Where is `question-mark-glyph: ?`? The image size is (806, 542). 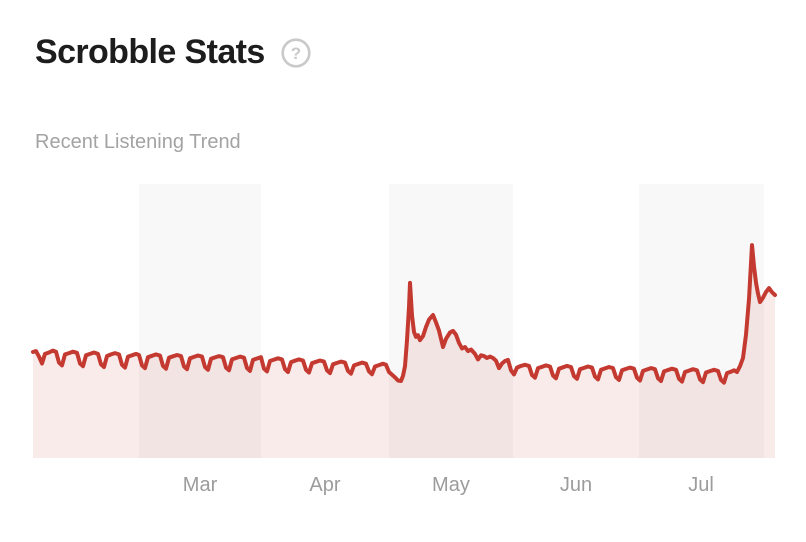
question-mark-glyph: ? is located at coordinates (295, 53).